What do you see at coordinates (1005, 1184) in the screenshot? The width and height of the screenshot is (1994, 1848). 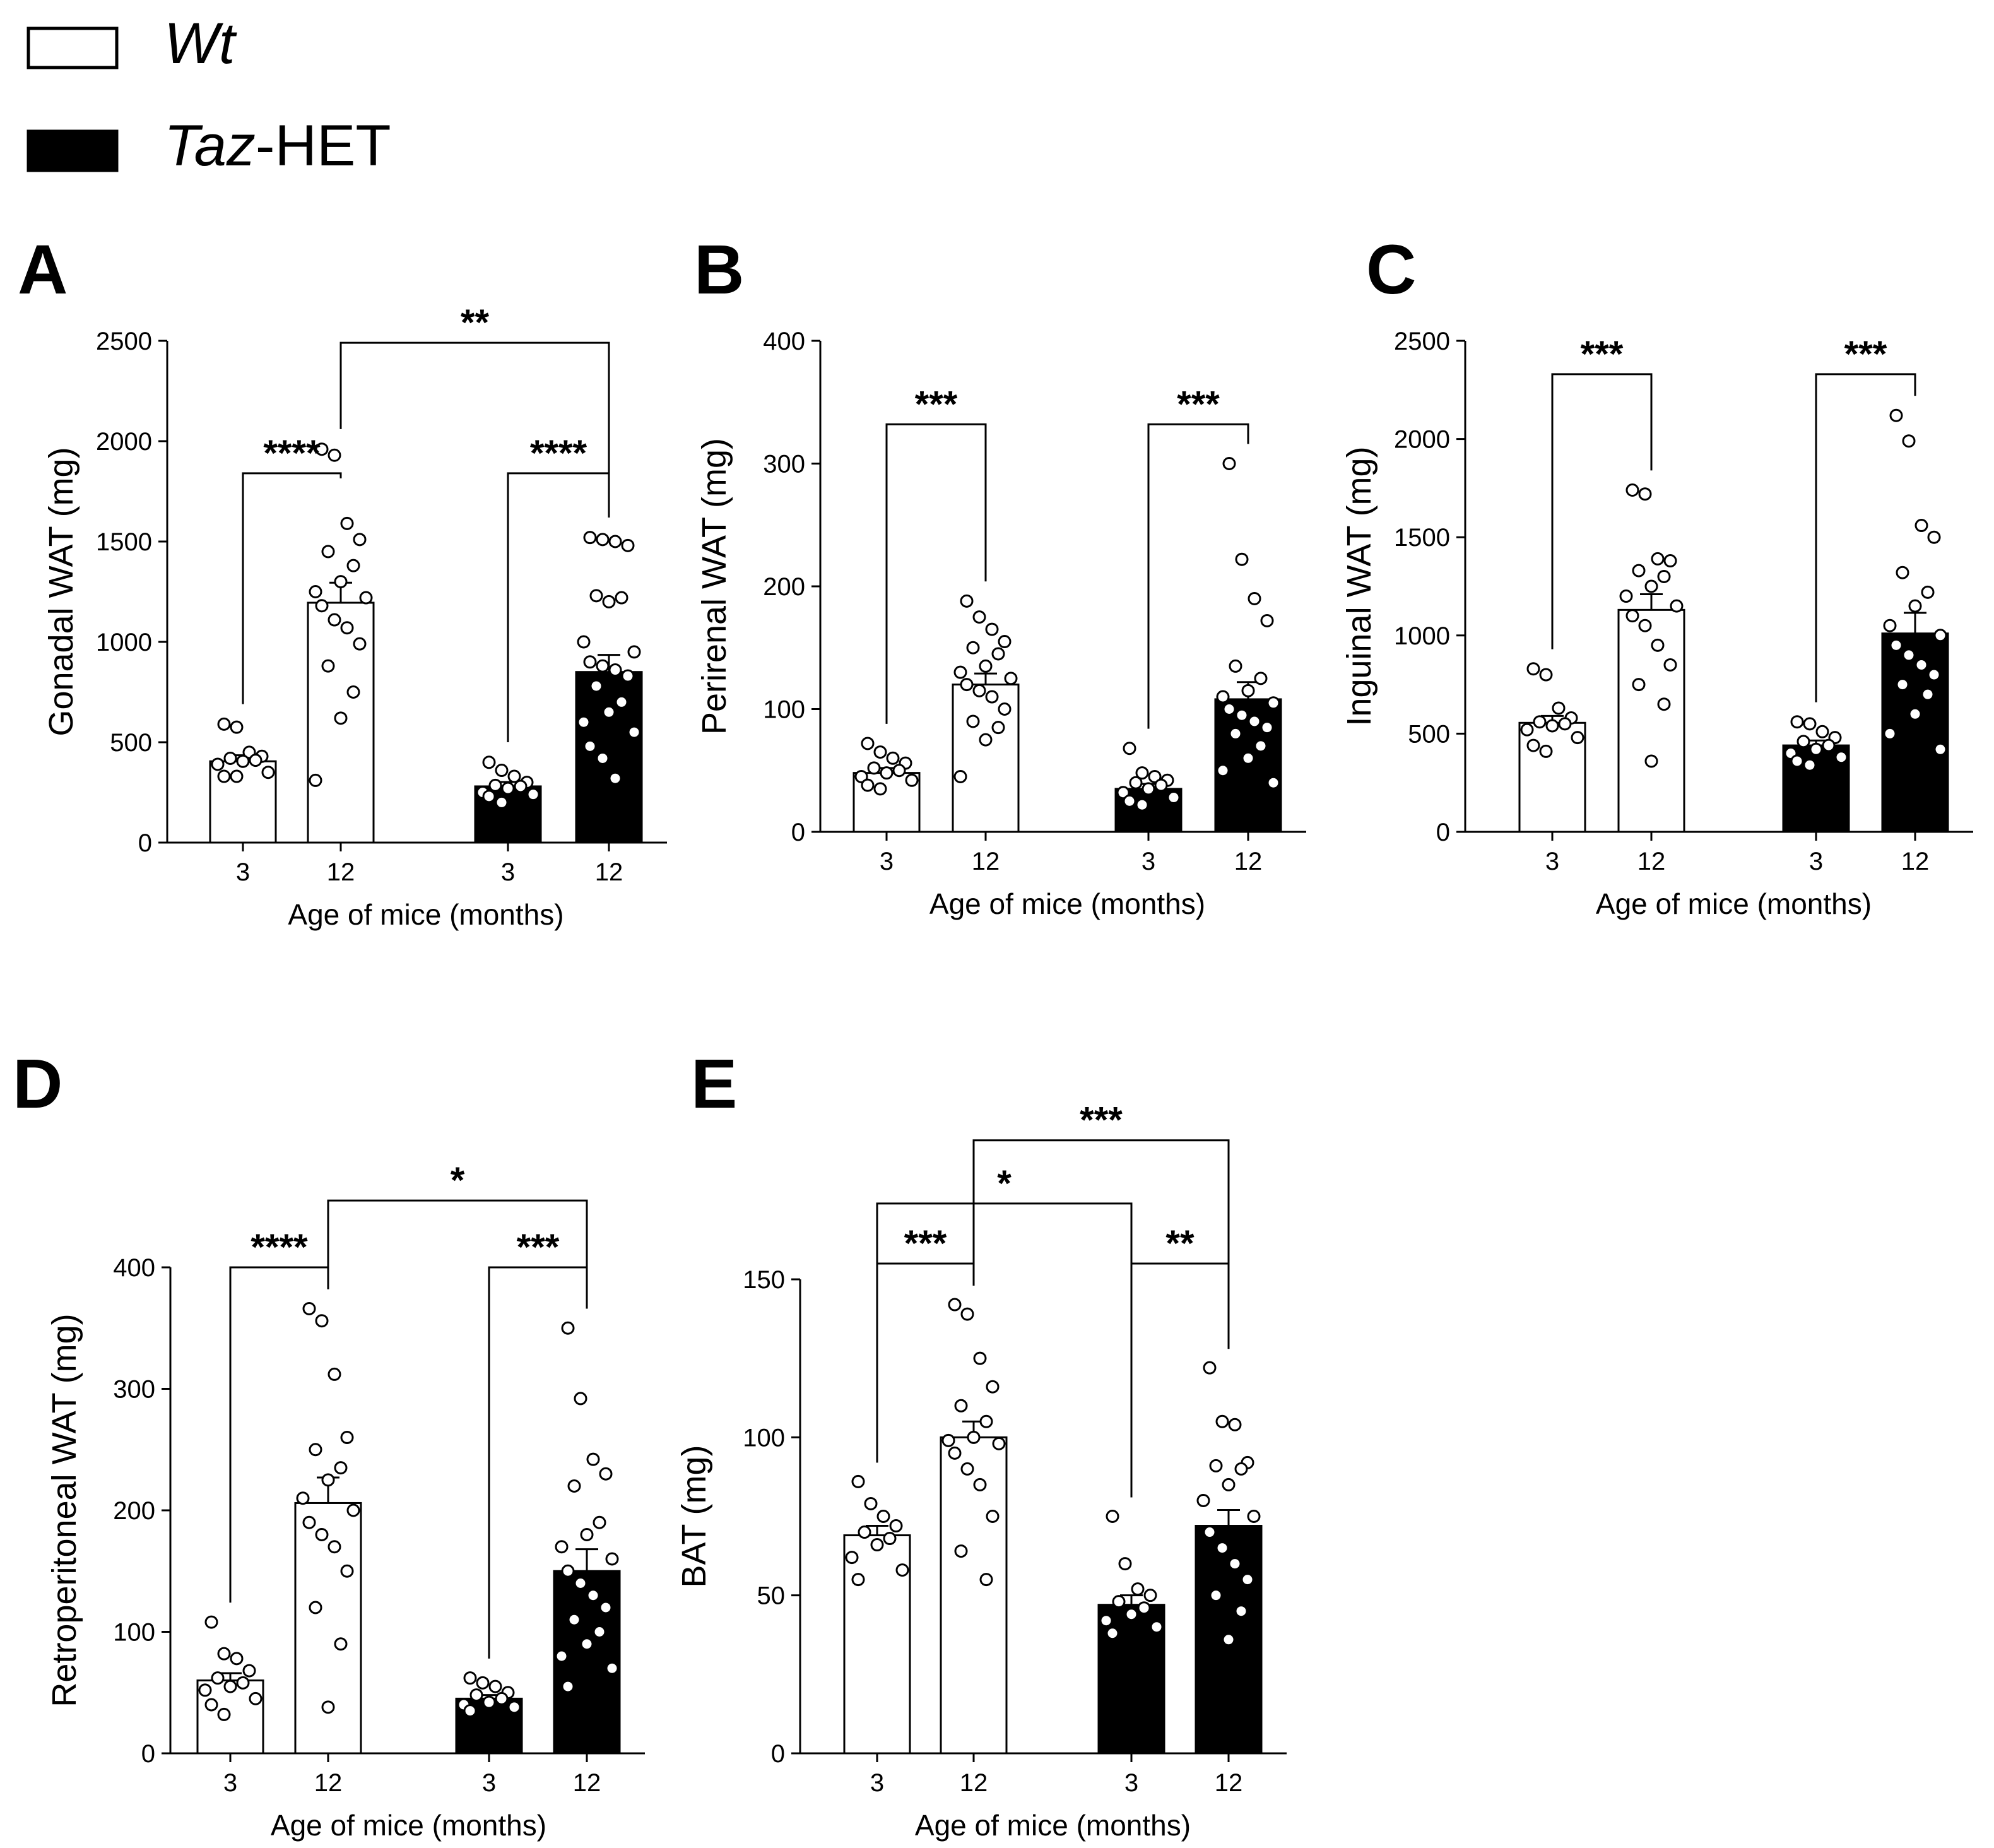 I see `significance-label: *` at bounding box center [1005, 1184].